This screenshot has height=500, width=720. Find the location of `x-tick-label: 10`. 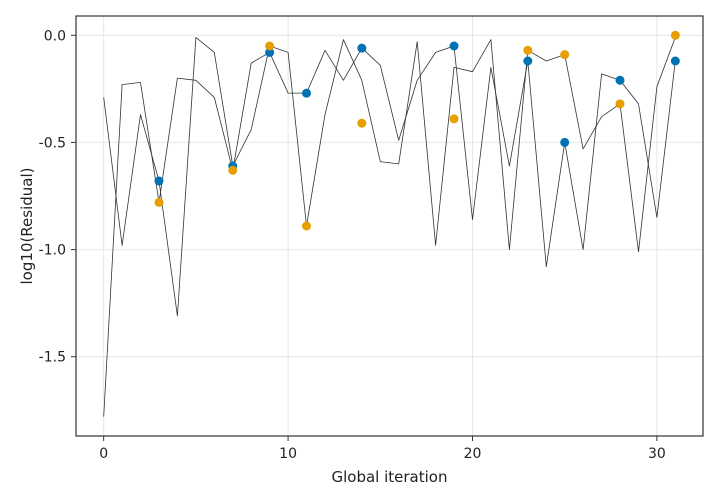

x-tick-label: 10 is located at coordinates (288, 454).